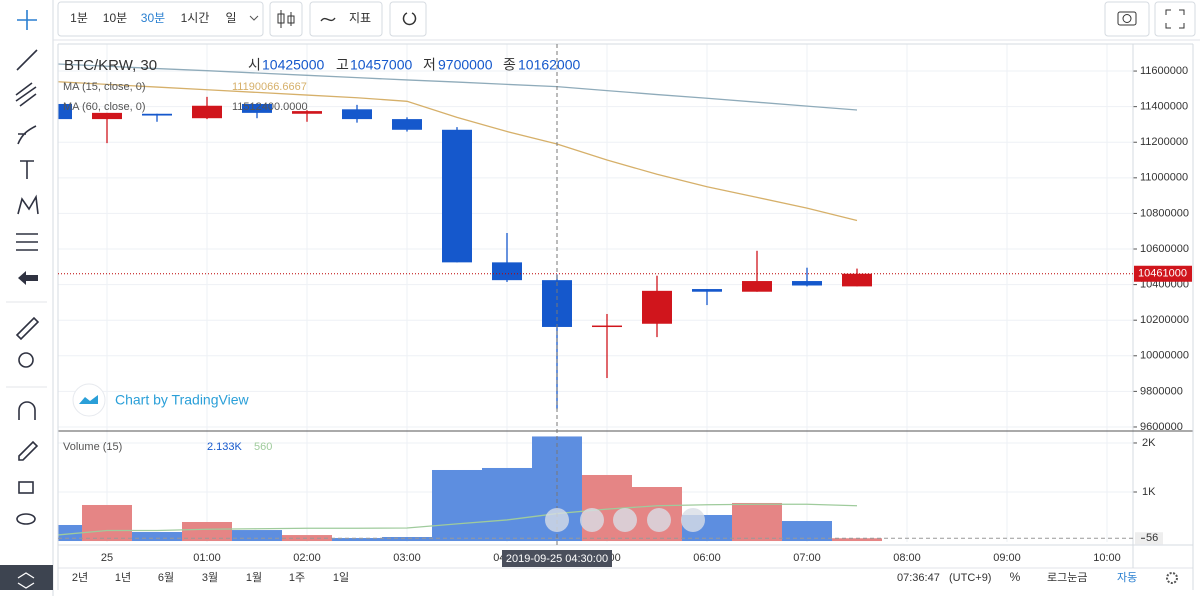  I want to click on range-button: 1주, so click(297, 578).